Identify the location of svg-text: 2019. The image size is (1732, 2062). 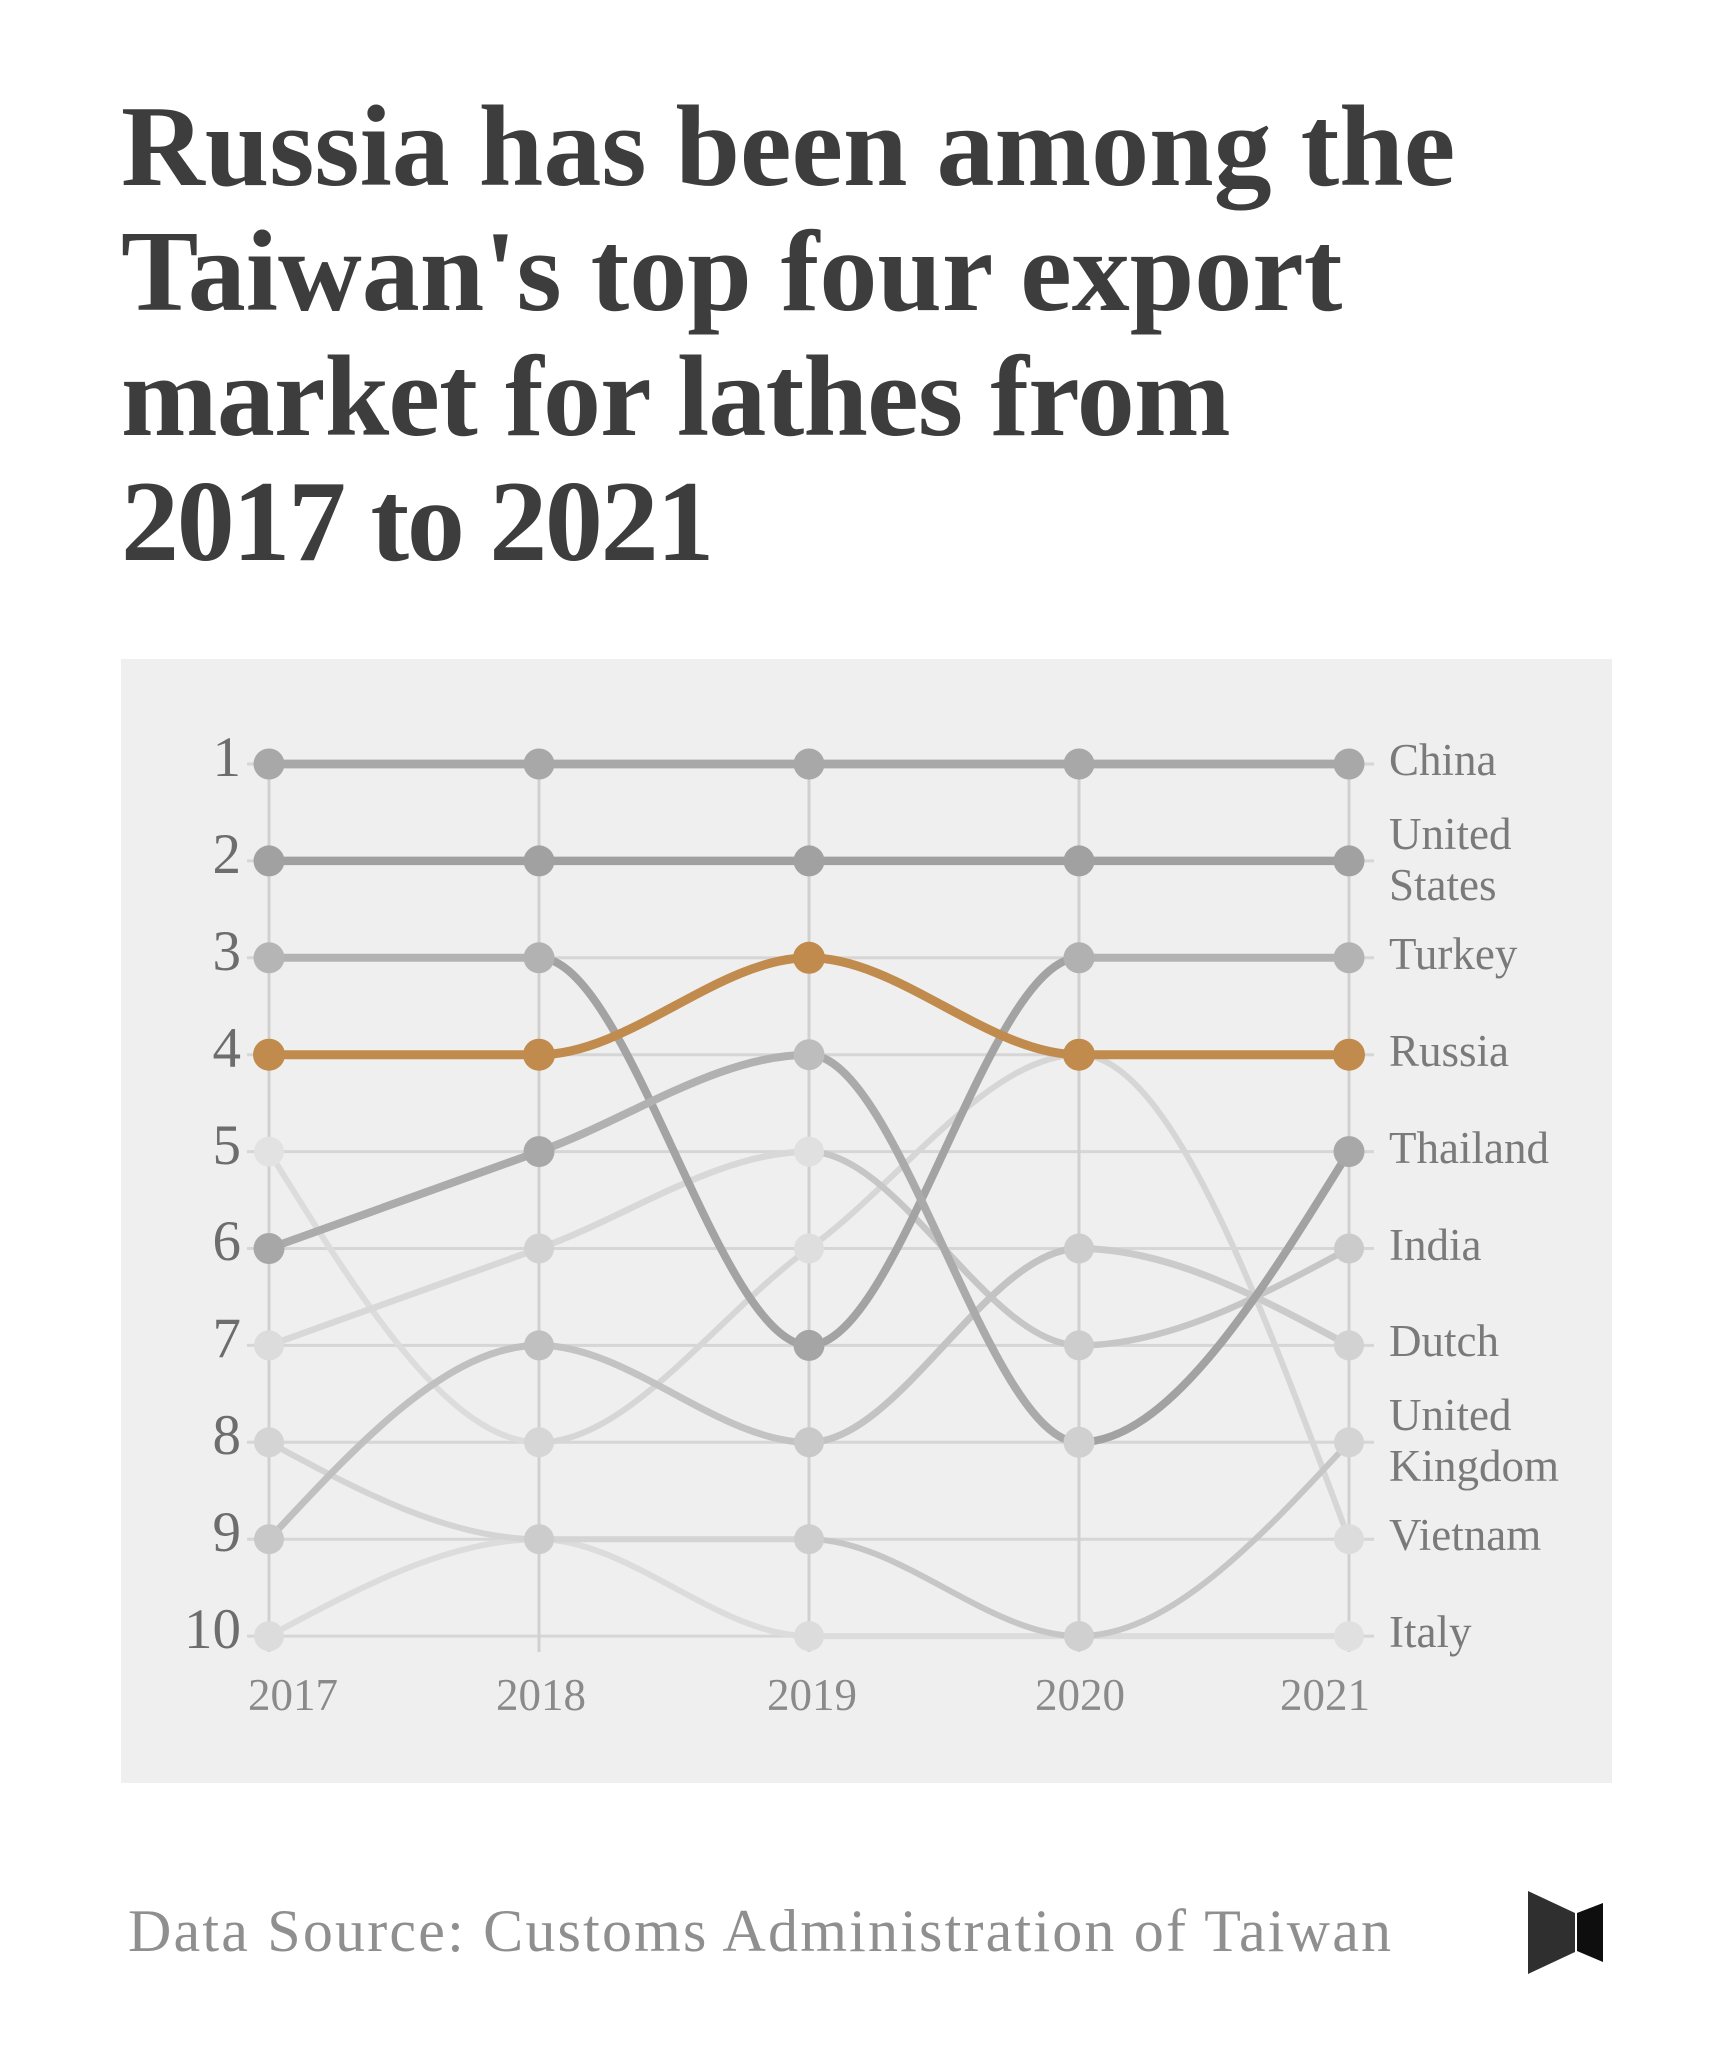
(812, 1695).